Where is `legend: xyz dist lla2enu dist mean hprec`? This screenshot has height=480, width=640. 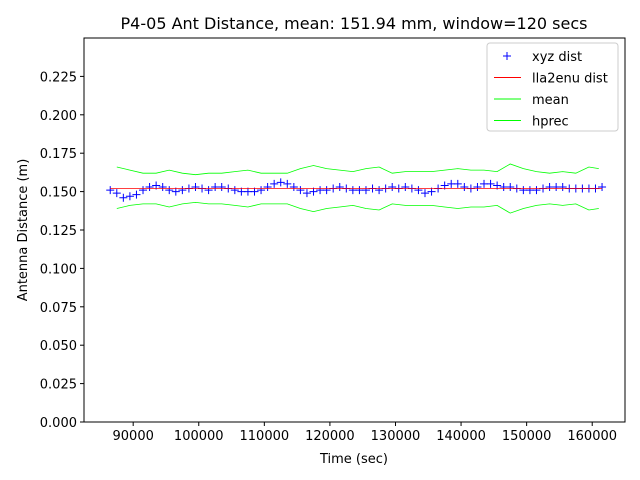 legend: xyz dist lla2enu dist mean hprec is located at coordinates (552, 87).